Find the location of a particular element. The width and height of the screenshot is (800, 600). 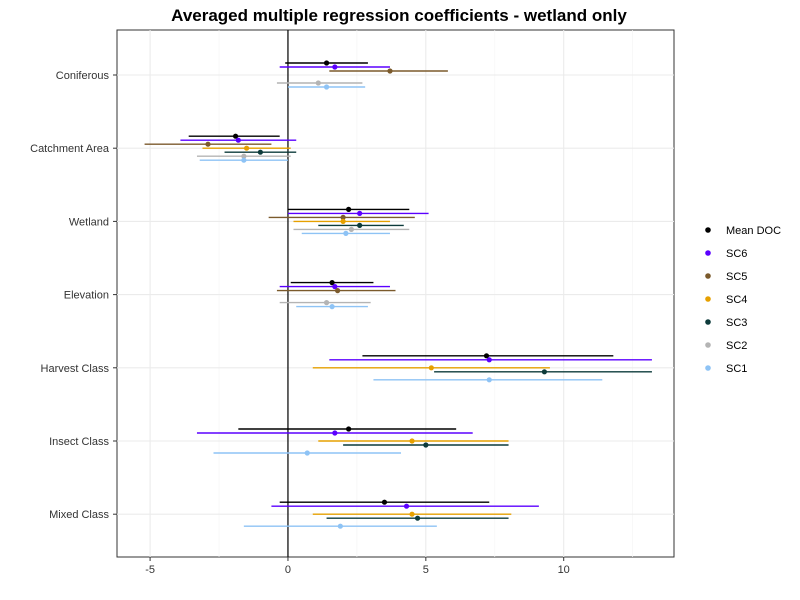

y-tick-label: Harvest Class is located at coordinates (75, 369).